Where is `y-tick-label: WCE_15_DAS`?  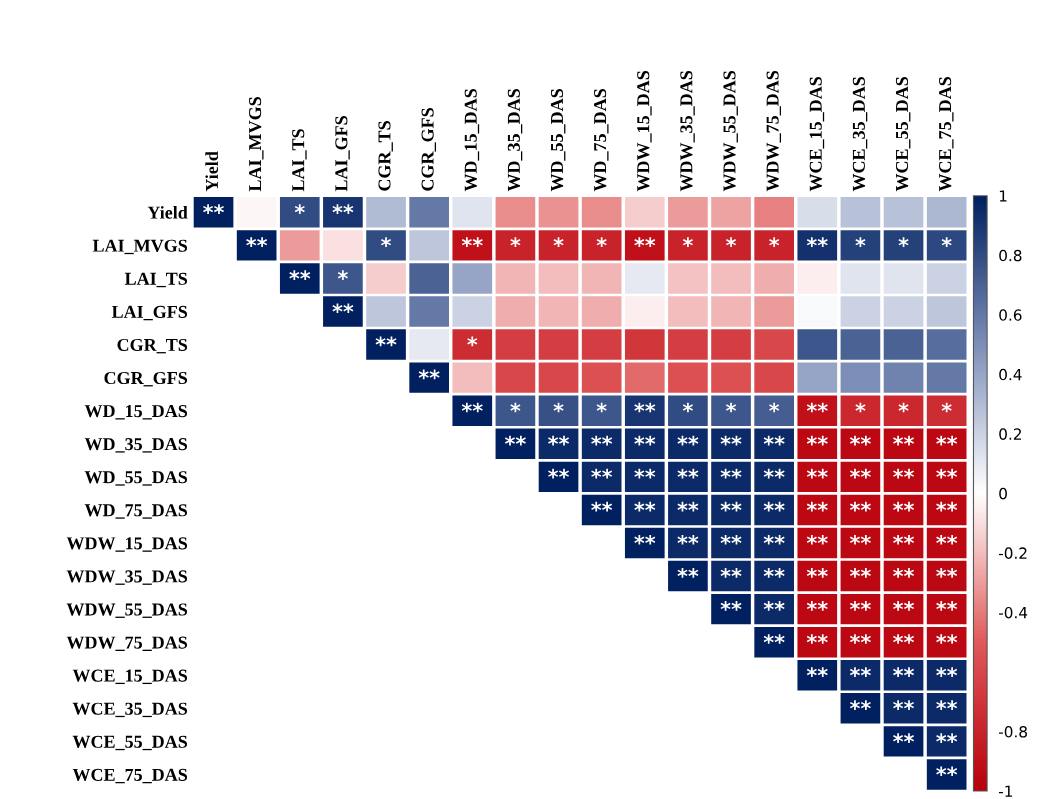
y-tick-label: WCE_15_DAS is located at coordinates (130, 677).